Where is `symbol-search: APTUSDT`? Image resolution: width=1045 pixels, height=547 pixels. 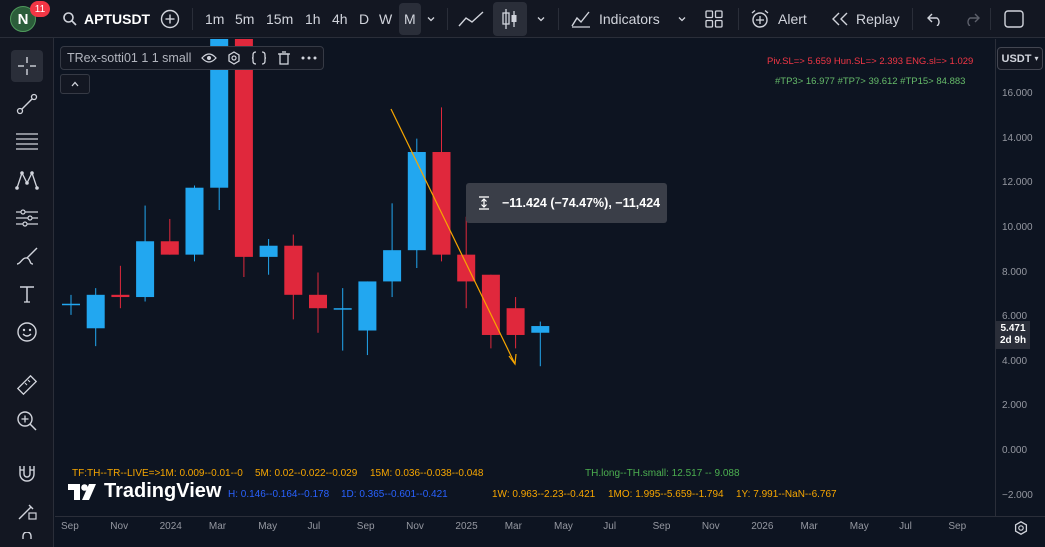
symbol-search: APTUSDT is located at coordinates (106, 19).